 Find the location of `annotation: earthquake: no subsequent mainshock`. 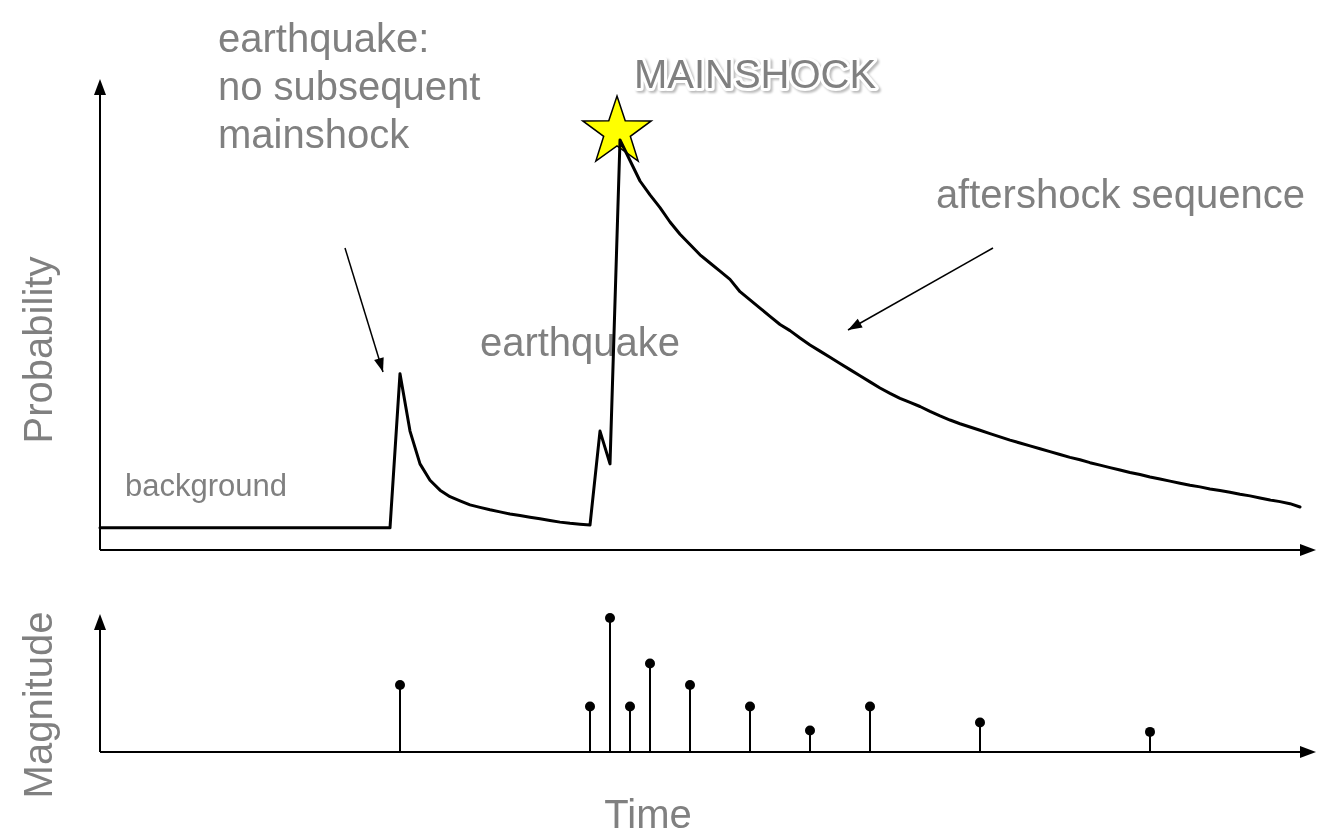

annotation: earthquake: no subsequent mainshock is located at coordinates (349, 86).